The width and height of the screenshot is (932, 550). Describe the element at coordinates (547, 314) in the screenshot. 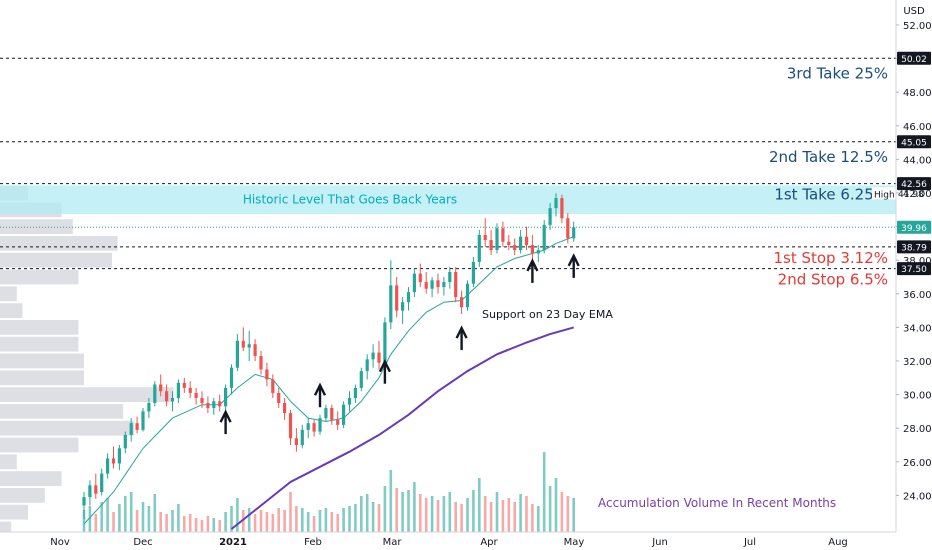

I see `support-annotation: Support on 23 Day EMA` at that location.